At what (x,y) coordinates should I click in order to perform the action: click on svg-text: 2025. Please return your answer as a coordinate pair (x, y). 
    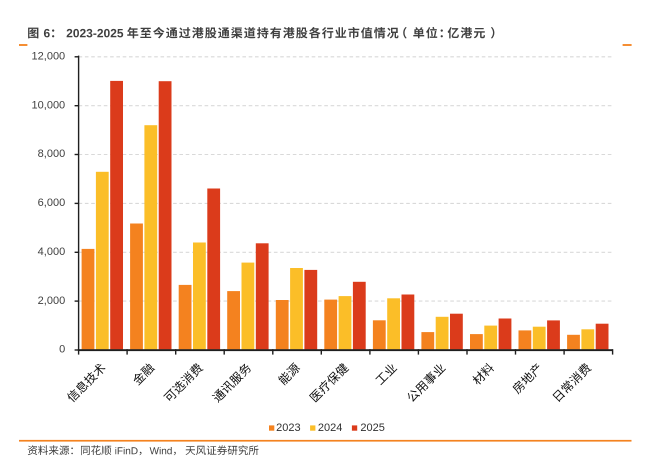
    Looking at the image, I should click on (372, 428).